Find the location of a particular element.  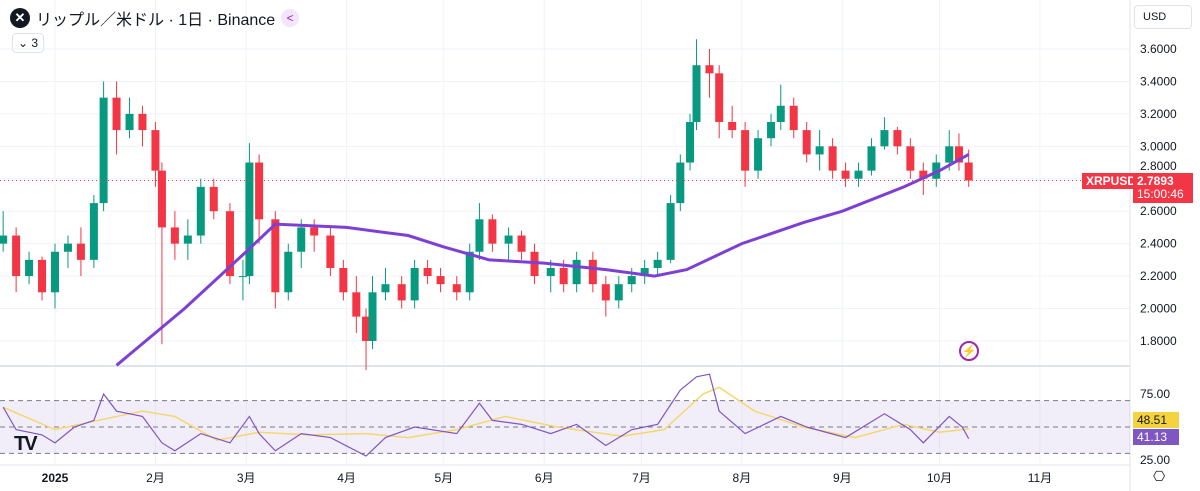

x-tick-label: 5月 is located at coordinates (443, 478).